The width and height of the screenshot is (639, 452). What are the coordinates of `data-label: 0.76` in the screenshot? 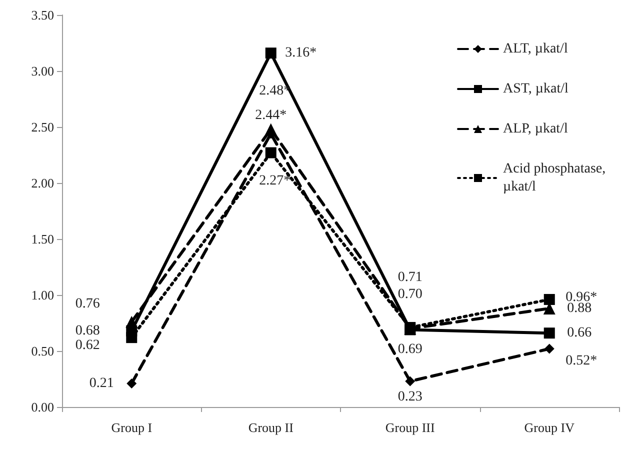 It's located at (87, 304).